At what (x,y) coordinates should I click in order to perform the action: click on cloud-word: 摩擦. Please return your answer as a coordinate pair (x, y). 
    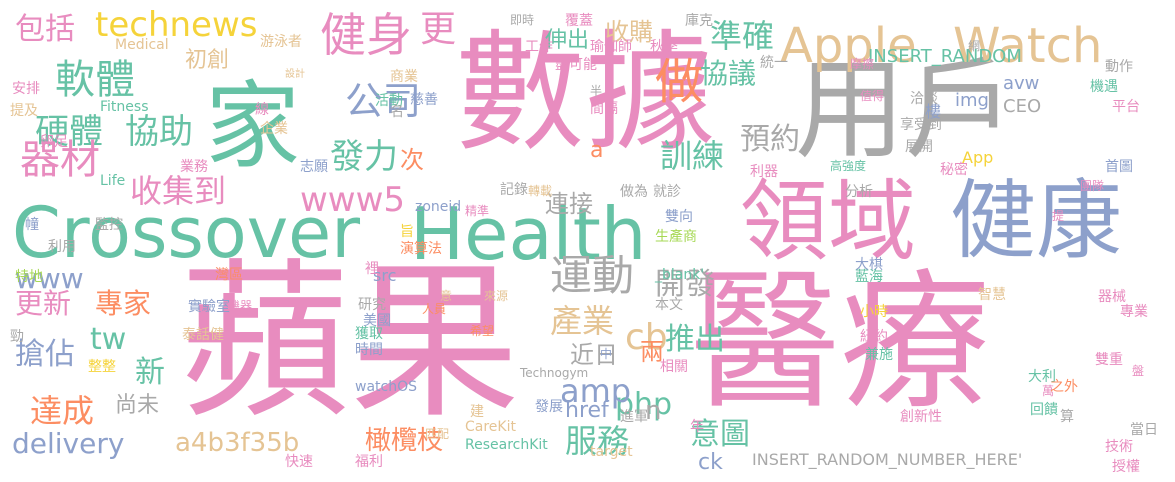
    Looking at the image, I should click on (862, 64).